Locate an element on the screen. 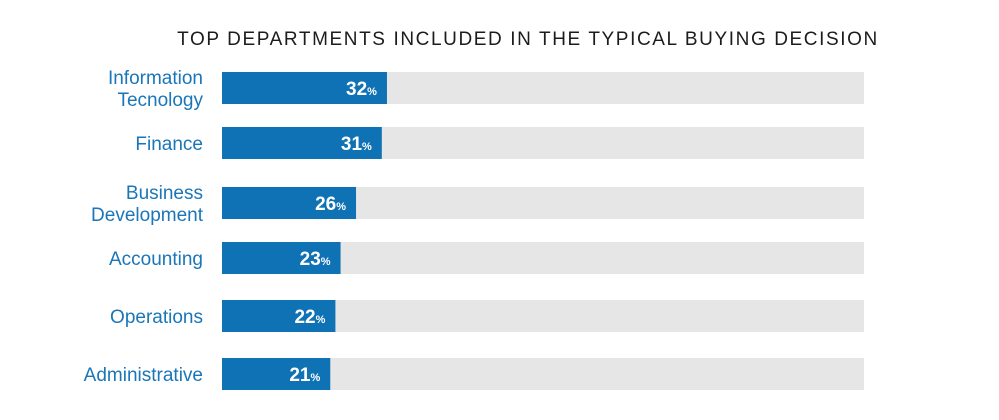 The width and height of the screenshot is (999, 420). value-label: 22% is located at coordinates (309, 317).